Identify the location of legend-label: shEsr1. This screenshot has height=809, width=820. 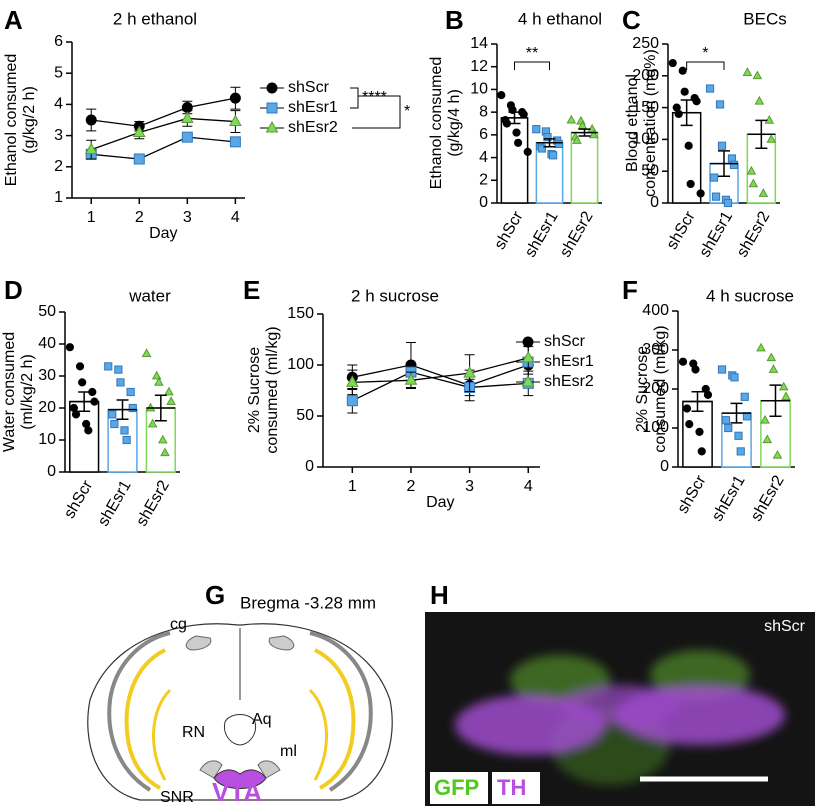
(569, 361).